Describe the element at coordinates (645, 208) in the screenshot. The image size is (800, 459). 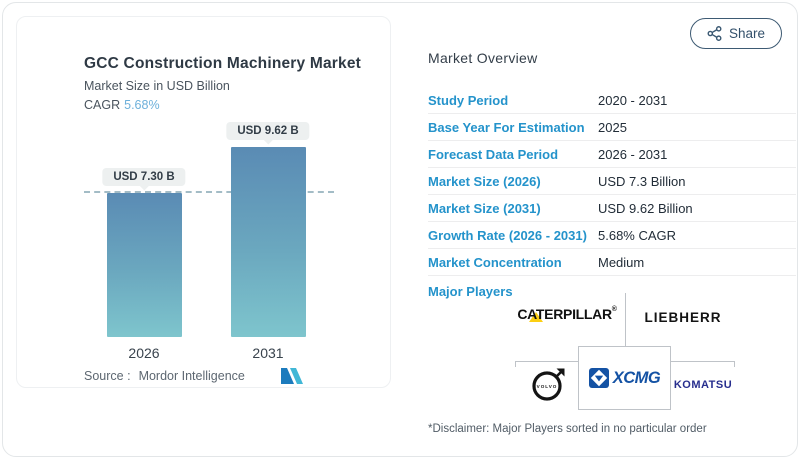
I see `row-value: USD 9.62 Billion` at that location.